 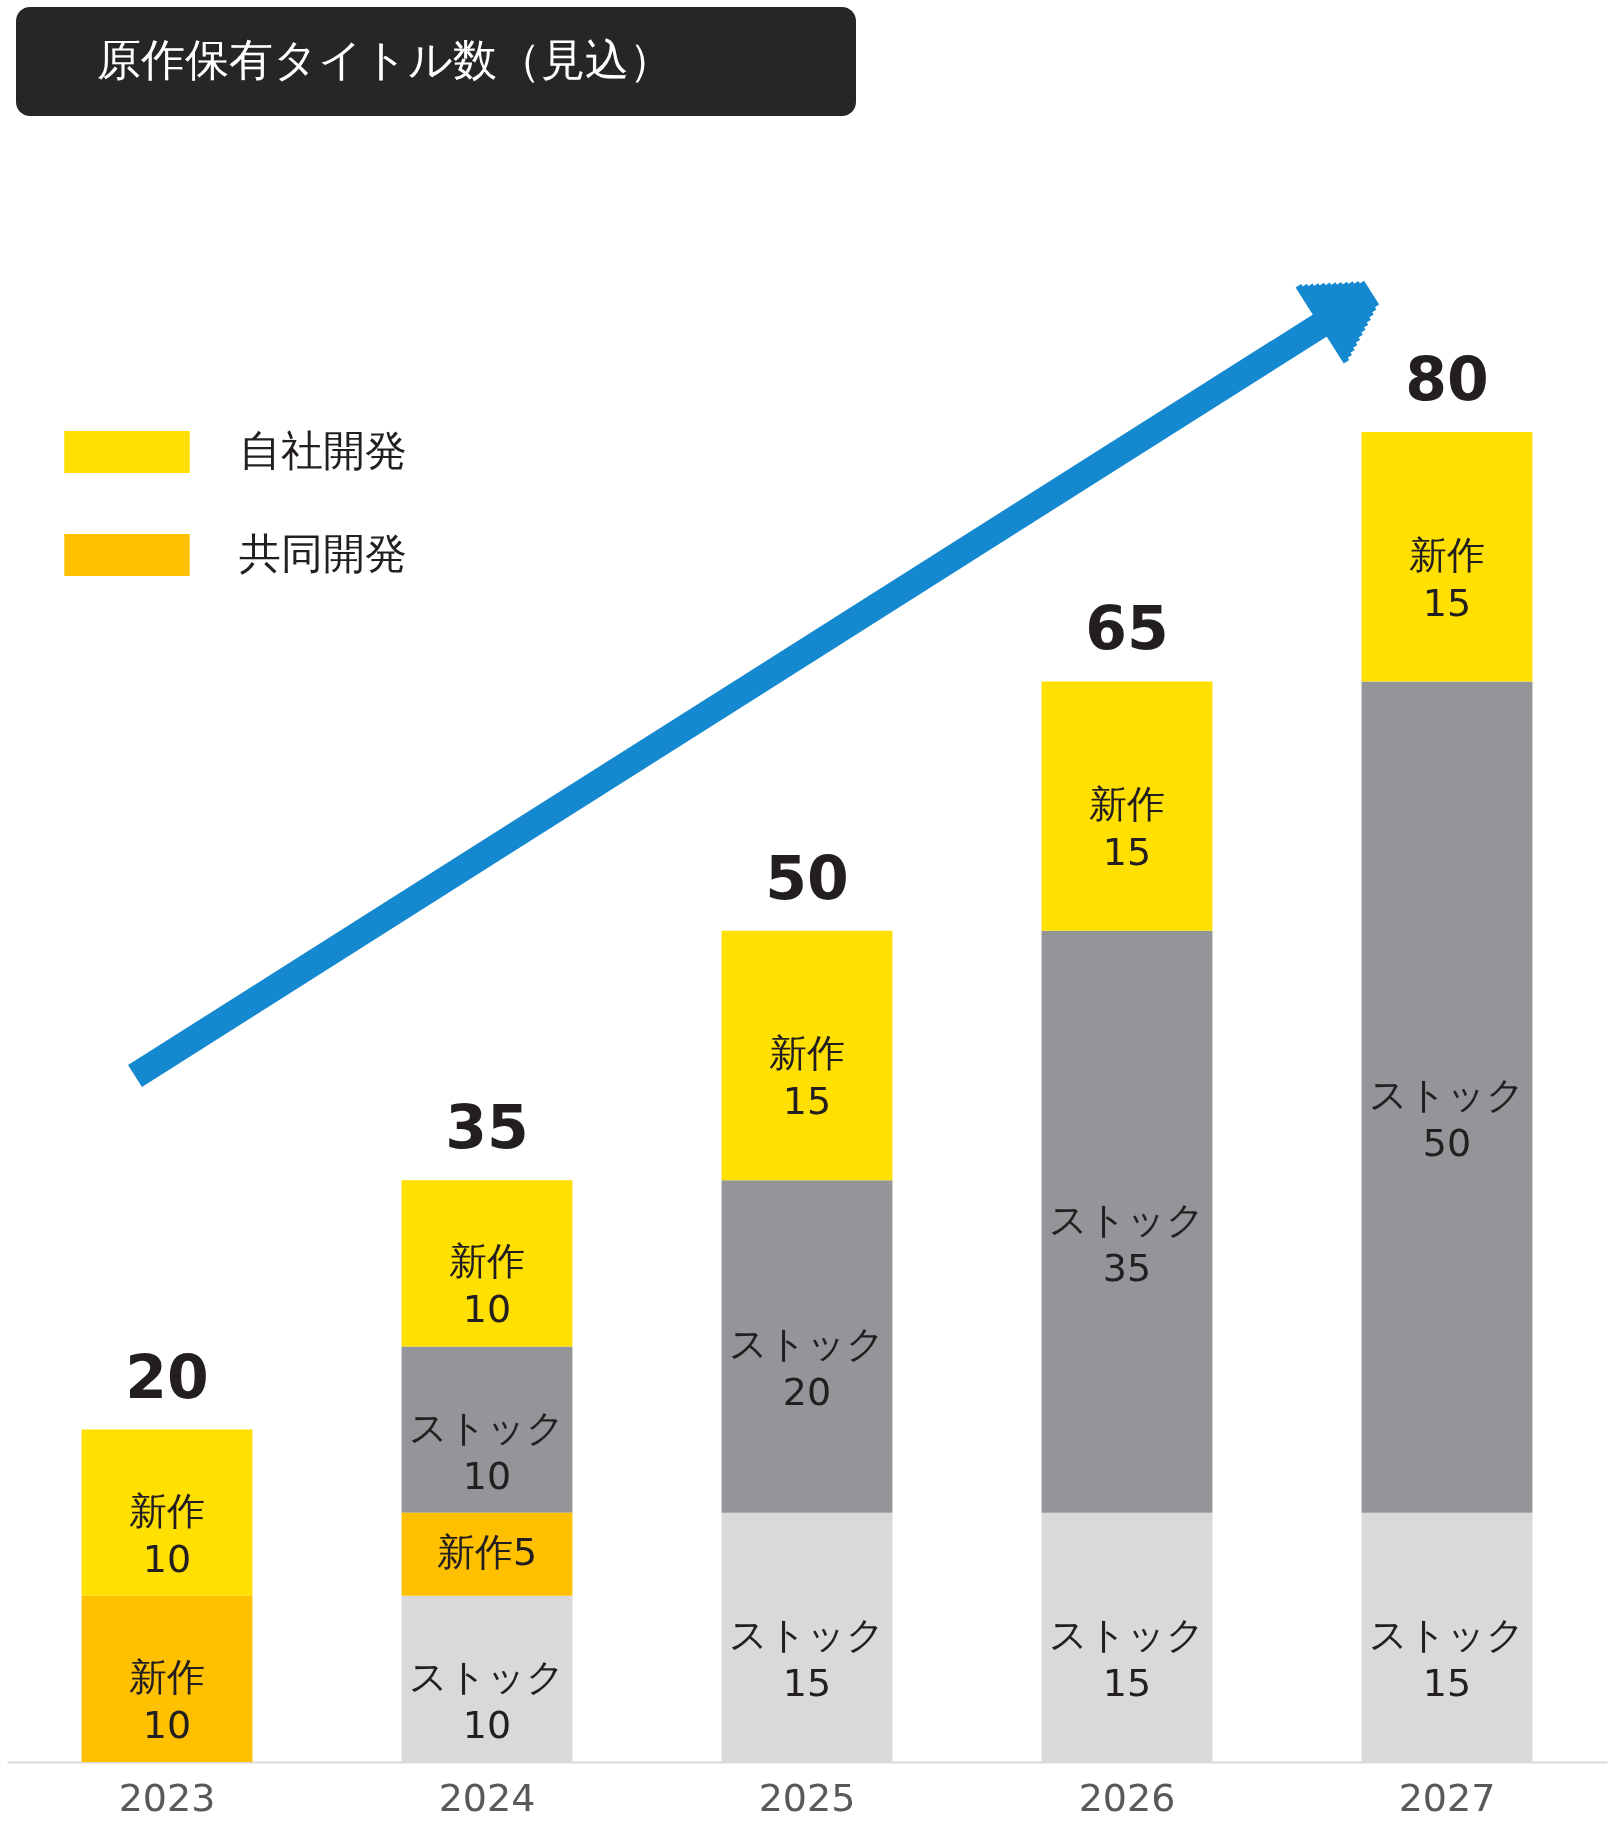 What do you see at coordinates (487, 1127) in the screenshot?
I see `total-label: 35` at bounding box center [487, 1127].